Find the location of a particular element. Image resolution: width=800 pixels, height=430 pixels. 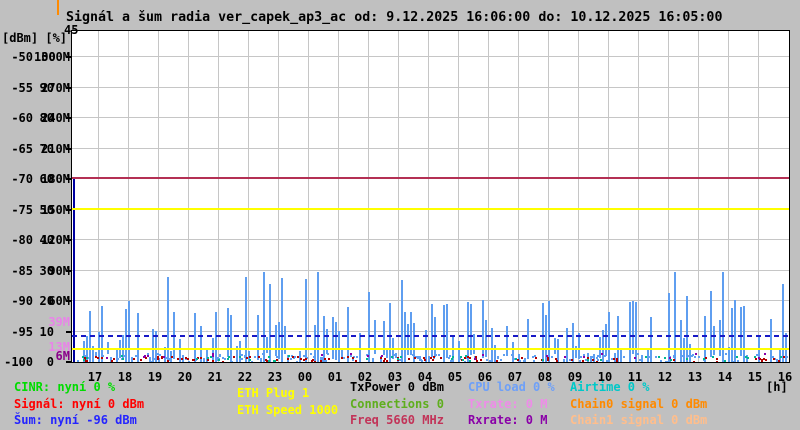

x-label-hour: 12 is located at coordinates (665, 377).